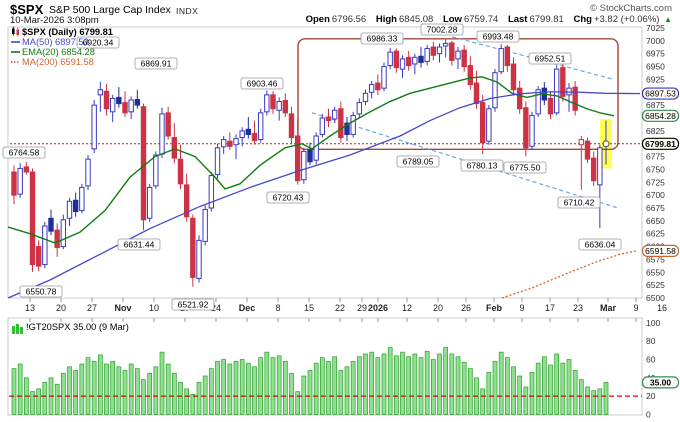 This screenshot has width=680, height=422. What do you see at coordinates (247, 308) in the screenshot?
I see `svg-text: Dec` at bounding box center [247, 308].